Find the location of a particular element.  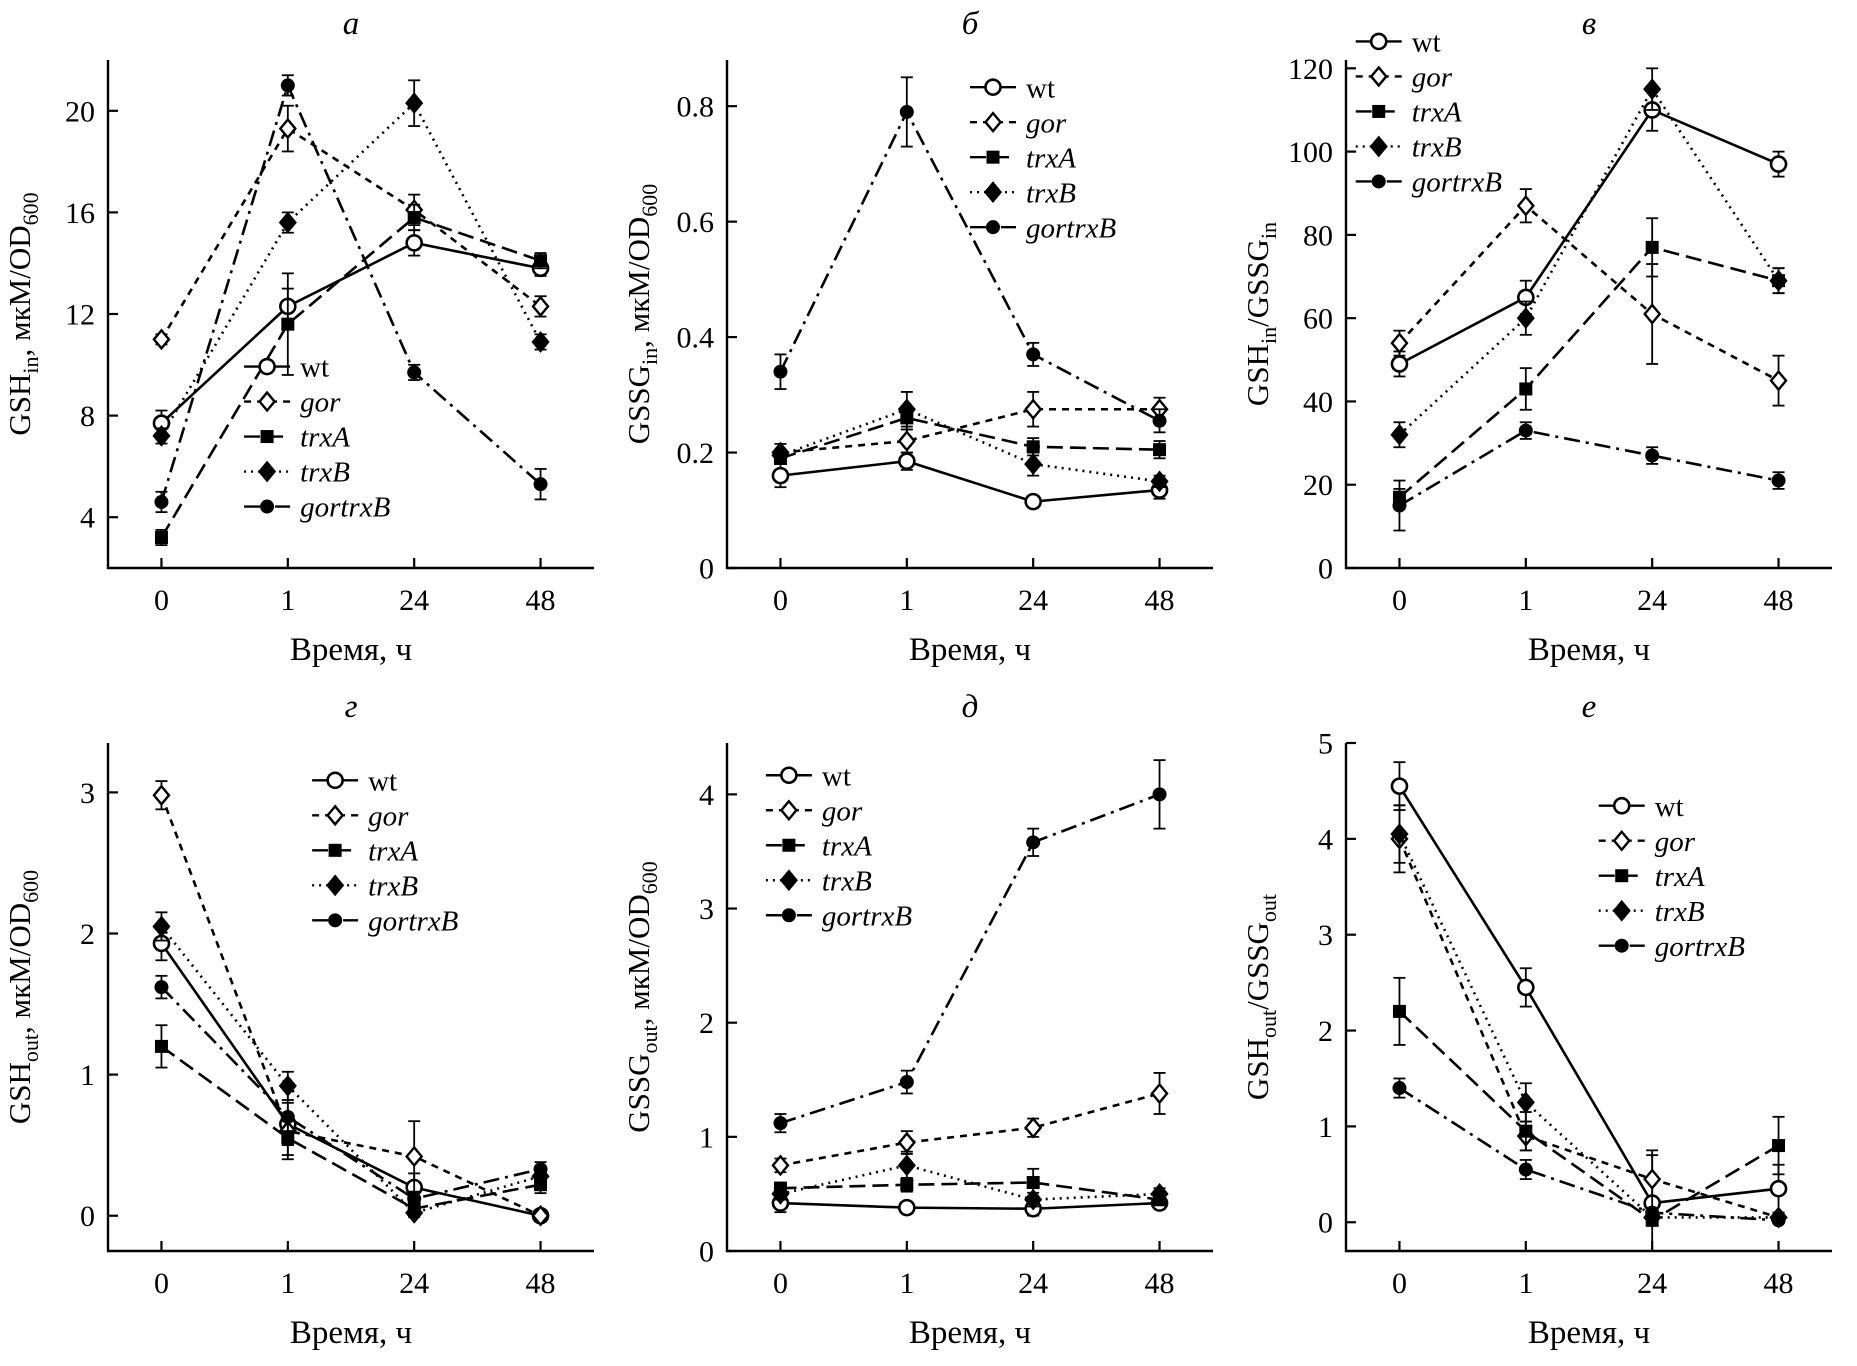

y-axis-label: GSHin, мкМ/OD600 is located at coordinates (22, 313).